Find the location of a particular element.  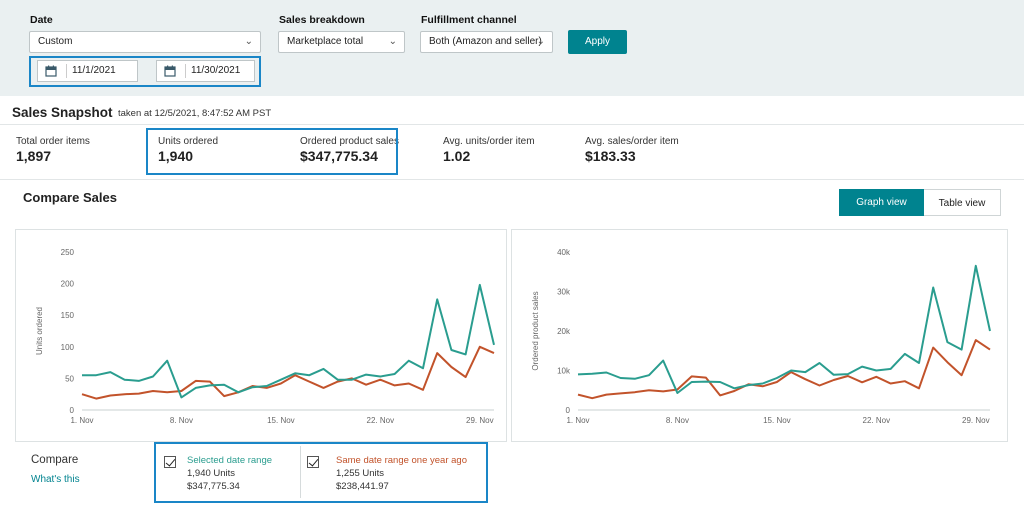

date-fields-highlight is located at coordinates (145, 71).